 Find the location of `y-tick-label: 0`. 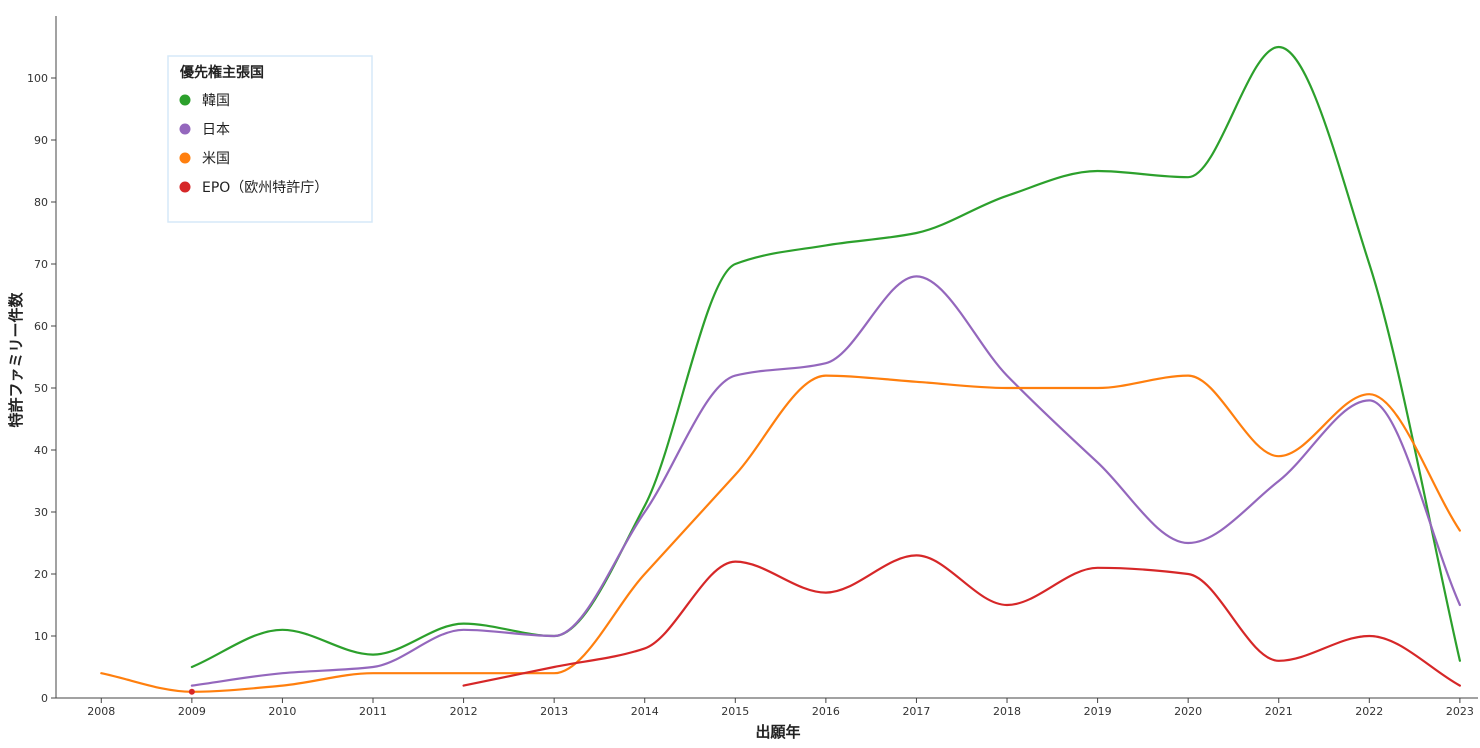

y-tick-label: 0 is located at coordinates (44, 698).